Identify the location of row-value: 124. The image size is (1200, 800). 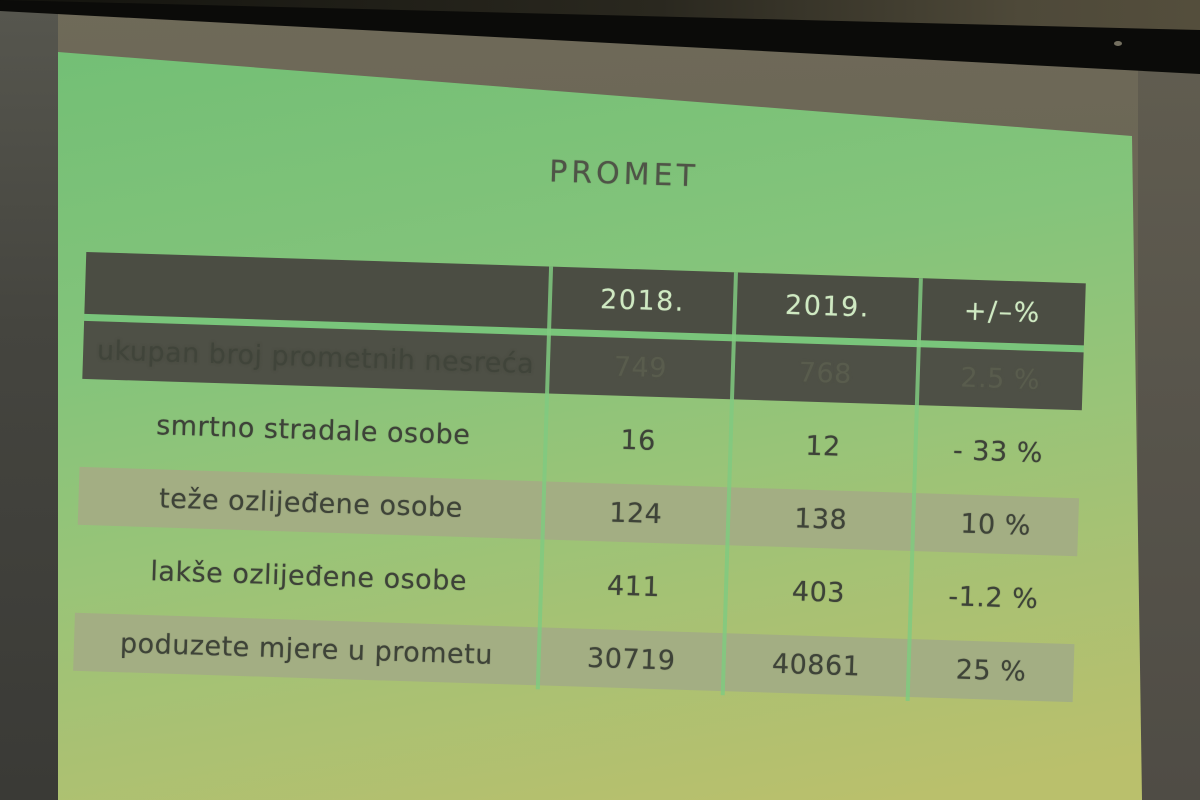
(635, 513).